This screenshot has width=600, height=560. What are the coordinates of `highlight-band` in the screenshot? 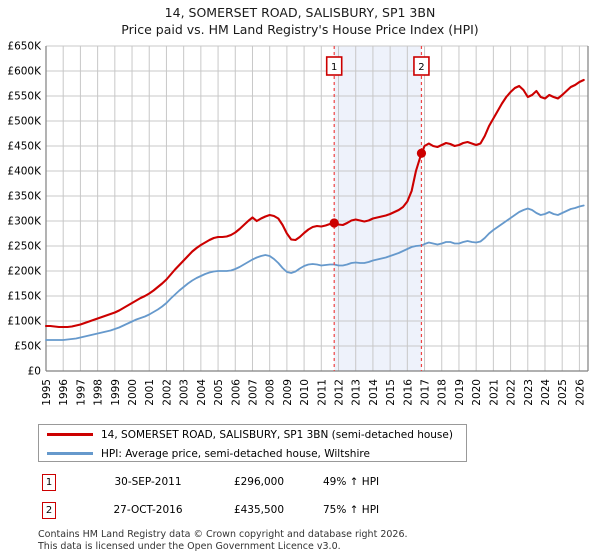 It's located at (378, 208).